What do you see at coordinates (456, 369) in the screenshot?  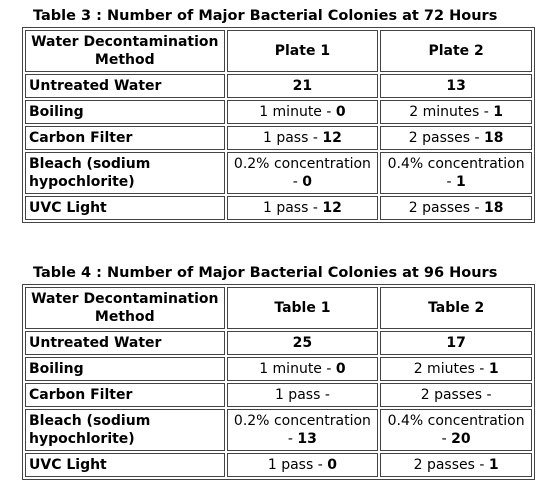 I see `cell-value: 2 miutes - 1` at bounding box center [456, 369].